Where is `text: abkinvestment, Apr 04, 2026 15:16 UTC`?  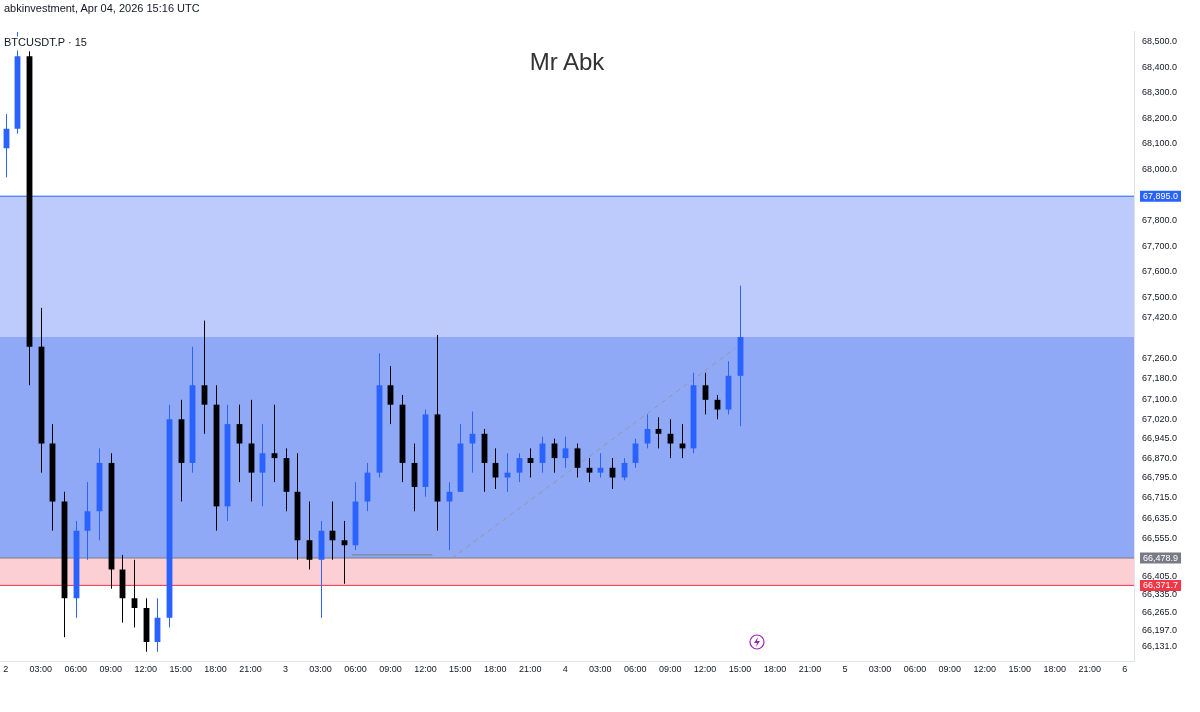
text: abkinvestment, Apr 04, 2026 15:16 UTC is located at coordinates (102, 8).